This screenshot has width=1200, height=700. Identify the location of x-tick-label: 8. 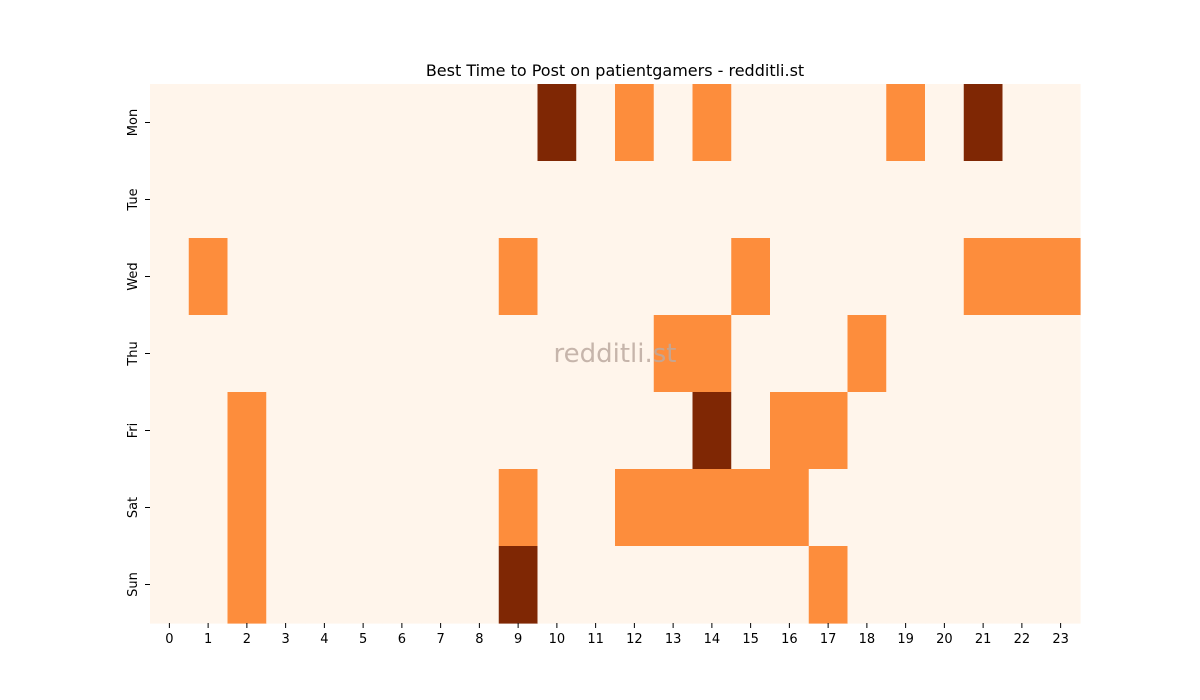
(479, 639).